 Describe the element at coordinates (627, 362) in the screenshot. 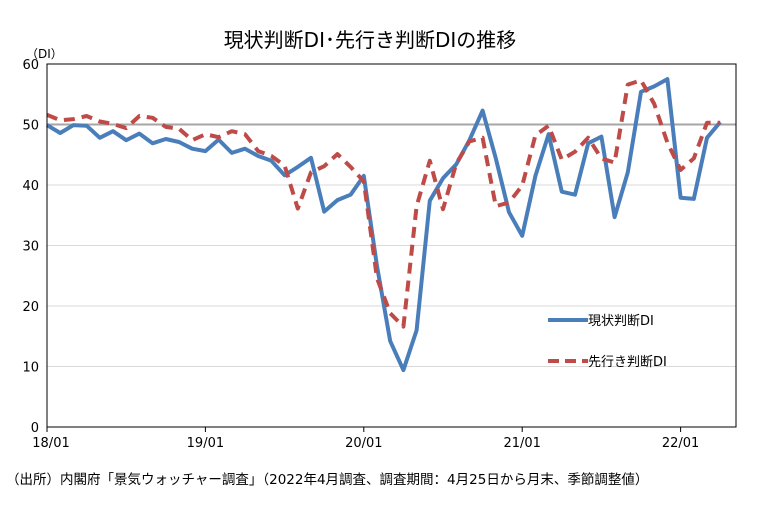

I see `legend-label: 先行き判断DI` at that location.